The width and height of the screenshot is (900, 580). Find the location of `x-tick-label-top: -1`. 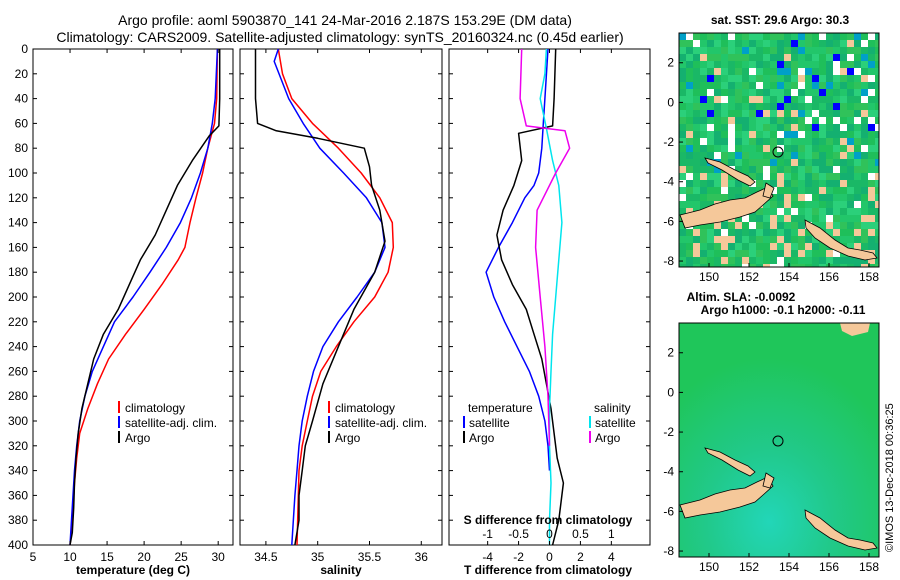

x-tick-label-top: -1 is located at coordinates (487, 534).